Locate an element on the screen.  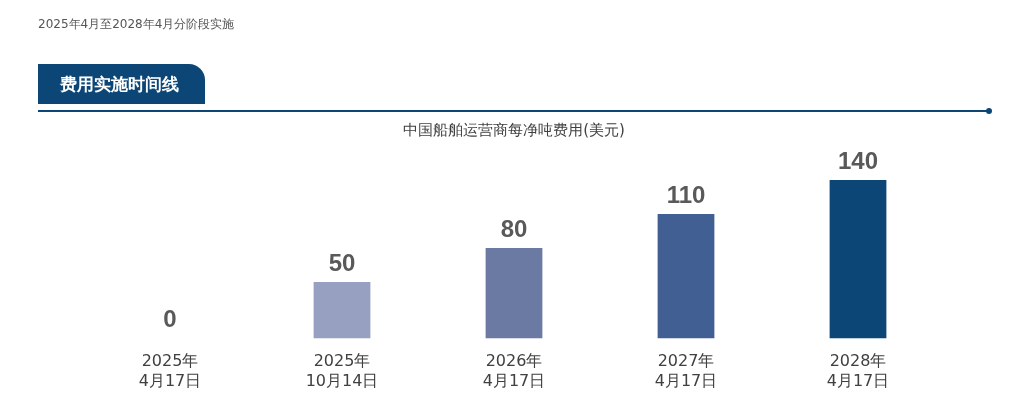
x-tick-label: 2026年 4月17日 is located at coordinates (514, 370).